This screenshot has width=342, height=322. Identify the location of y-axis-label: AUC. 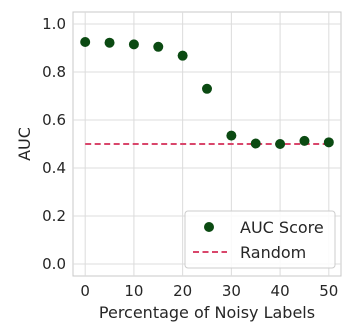
(24, 144).